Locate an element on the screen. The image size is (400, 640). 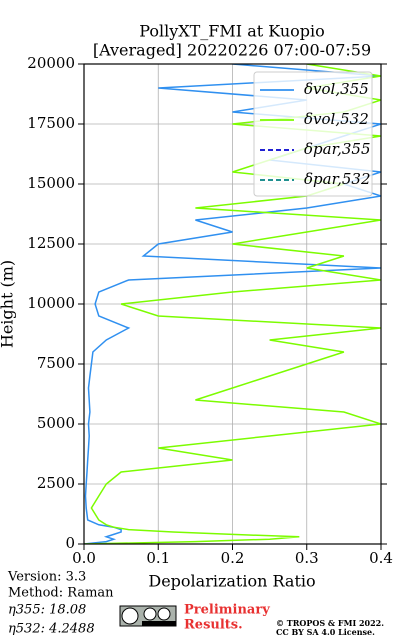
x-tick-label: 0.4 is located at coordinates (381, 558).